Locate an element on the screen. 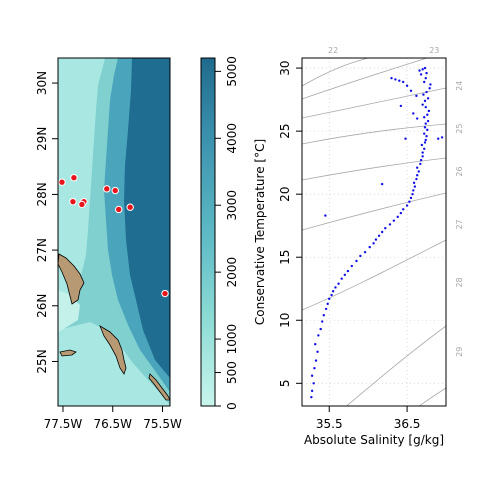 Image resolution: width=480 pixels, height=480 pixels. map-y-axis: 25N 26N 27N 28N 29N 30N is located at coordinates (46, 222).